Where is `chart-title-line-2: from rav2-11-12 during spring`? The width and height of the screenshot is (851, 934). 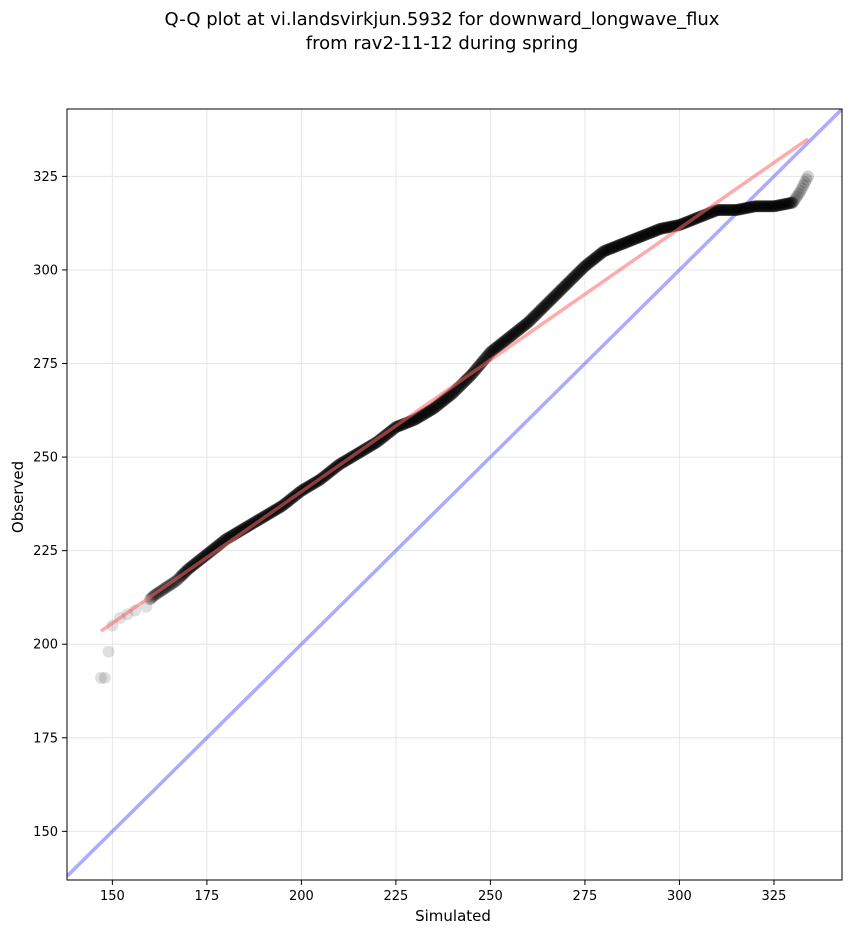 chart-title-line-2: from rav2-11-12 during spring is located at coordinates (442, 43).